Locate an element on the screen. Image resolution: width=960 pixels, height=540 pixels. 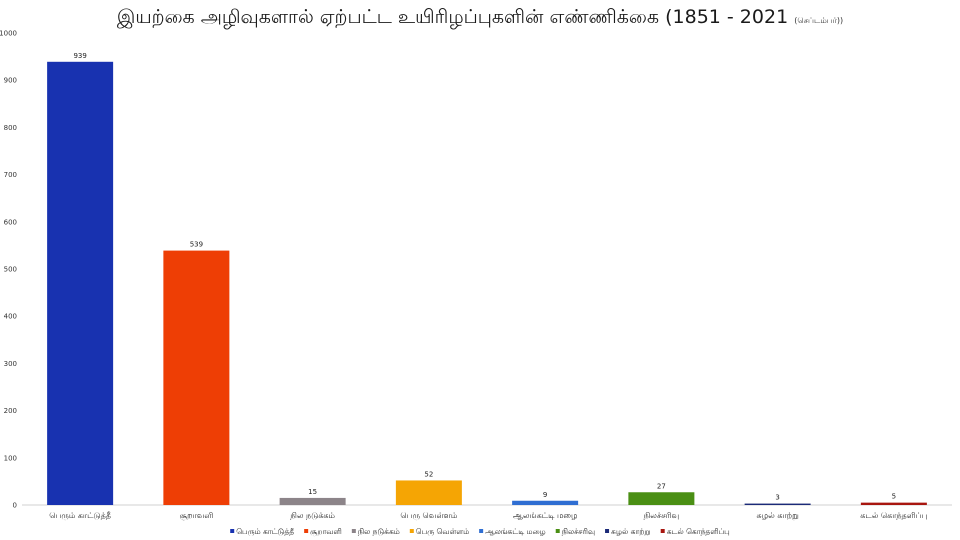
data-label: 27 is located at coordinates (661, 486).